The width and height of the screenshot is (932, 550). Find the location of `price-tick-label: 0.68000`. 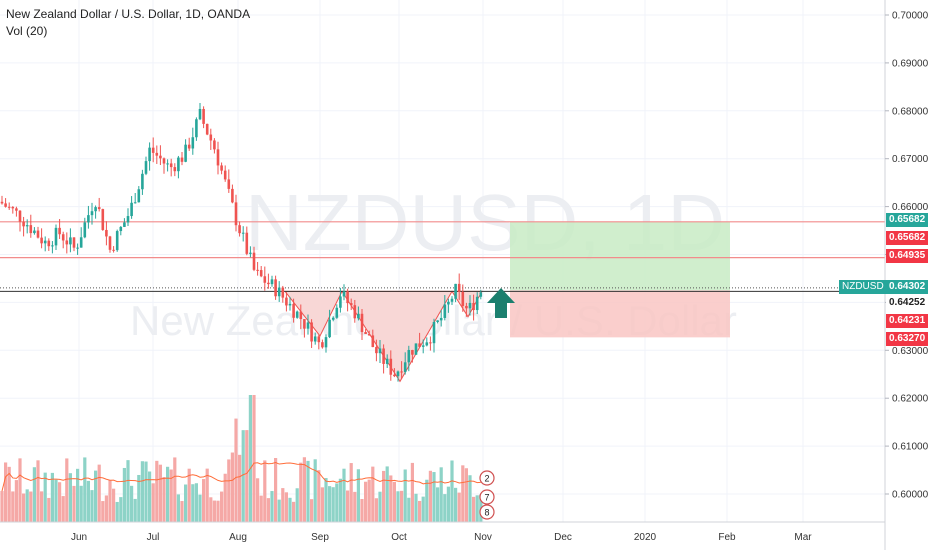

price-tick-label: 0.68000 is located at coordinates (910, 111).